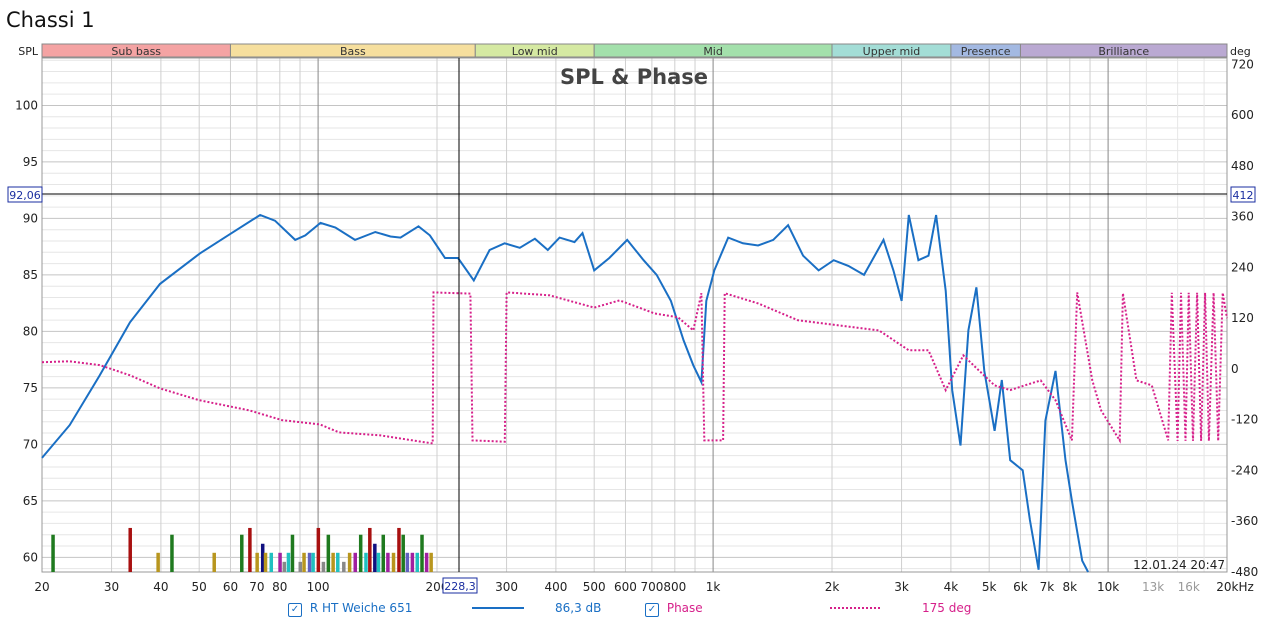  I want to click on cursor-phase-label: 412, so click(1243, 195).